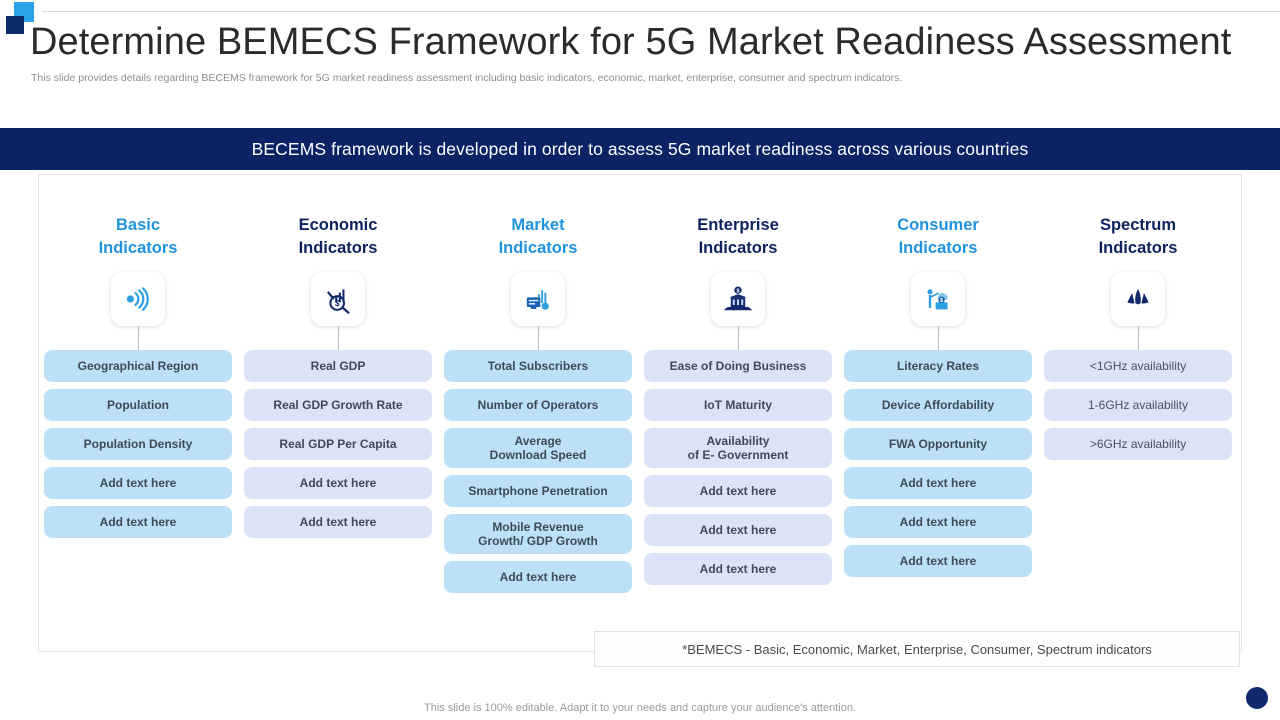 The image size is (1280, 720). Describe the element at coordinates (538, 366) in the screenshot. I see `indicator-pill: Total Subscribers` at that location.